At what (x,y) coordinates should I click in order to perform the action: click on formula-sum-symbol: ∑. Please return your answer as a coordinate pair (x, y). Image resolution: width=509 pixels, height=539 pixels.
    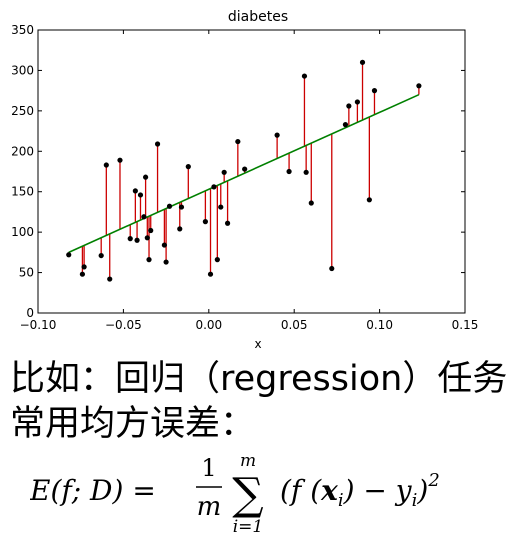
    Looking at the image, I should click on (247, 494).